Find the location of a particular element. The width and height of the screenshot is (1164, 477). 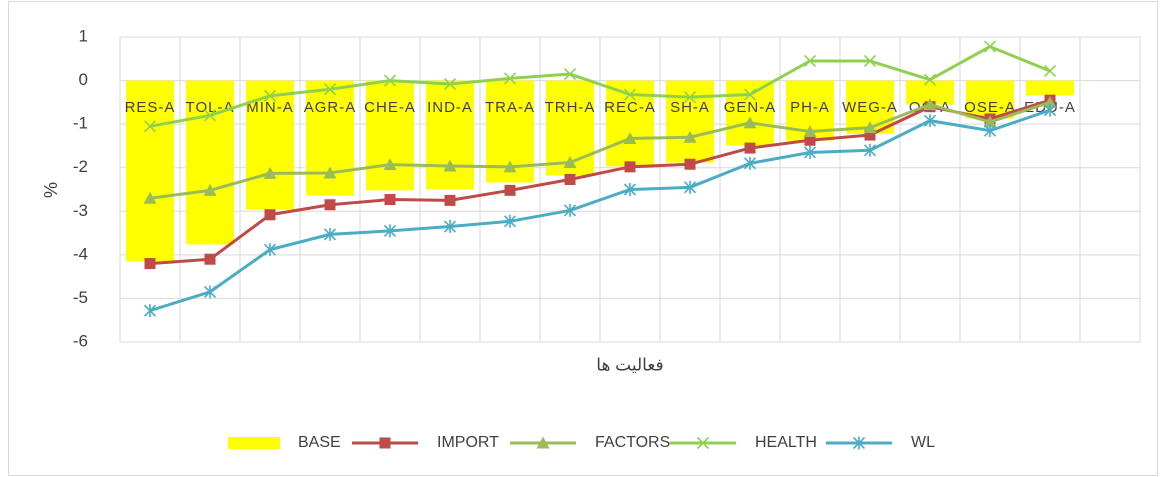

x-tick-label: WEG-A is located at coordinates (870, 107).